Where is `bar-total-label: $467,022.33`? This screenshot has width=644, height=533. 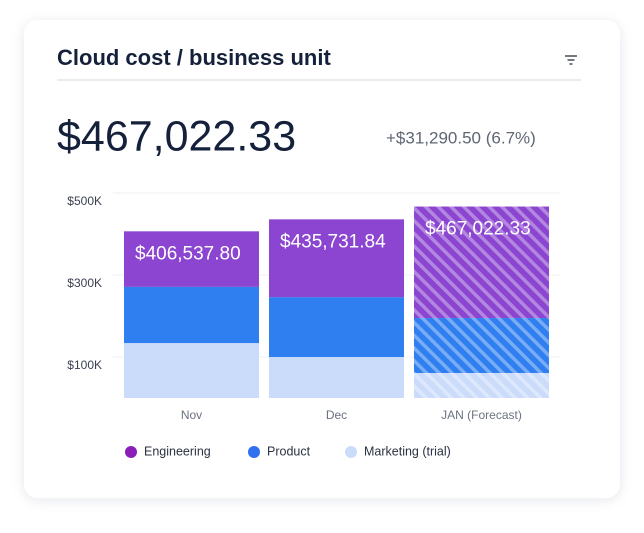
bar-total-label: $467,022.33 is located at coordinates (478, 229).